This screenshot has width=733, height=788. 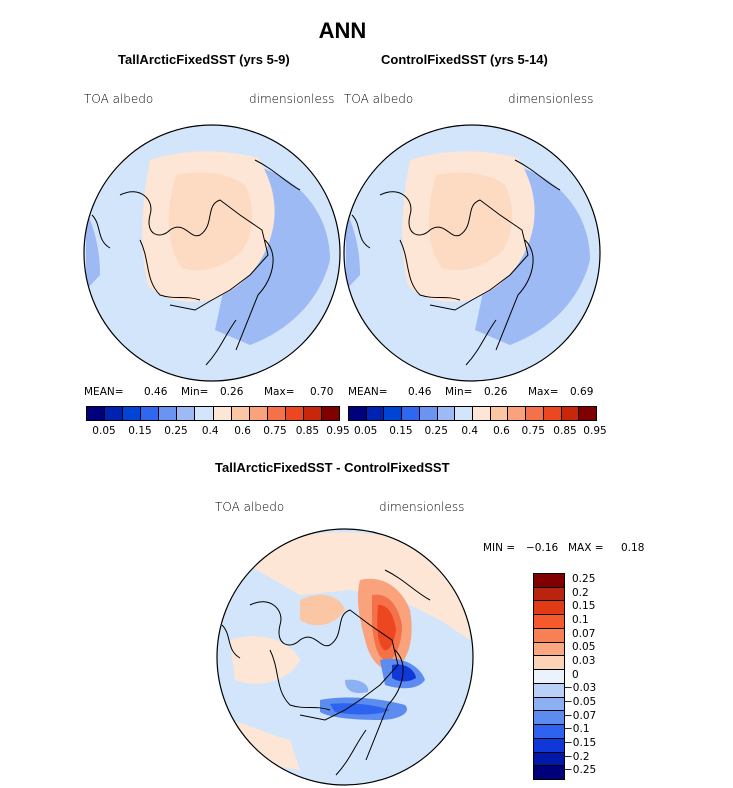 What do you see at coordinates (586, 548) in the screenshot?
I see `difference-max-label: MAX =` at bounding box center [586, 548].